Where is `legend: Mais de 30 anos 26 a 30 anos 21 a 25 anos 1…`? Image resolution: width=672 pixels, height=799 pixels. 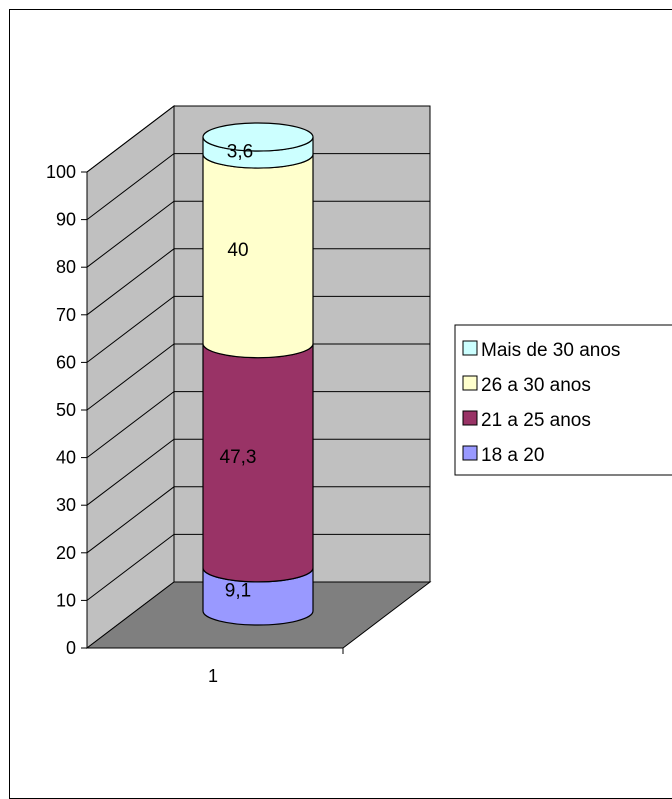 legend: Mais de 30 anos 26 a 30 anos 21 a 25 anos 1… is located at coordinates (563, 400).